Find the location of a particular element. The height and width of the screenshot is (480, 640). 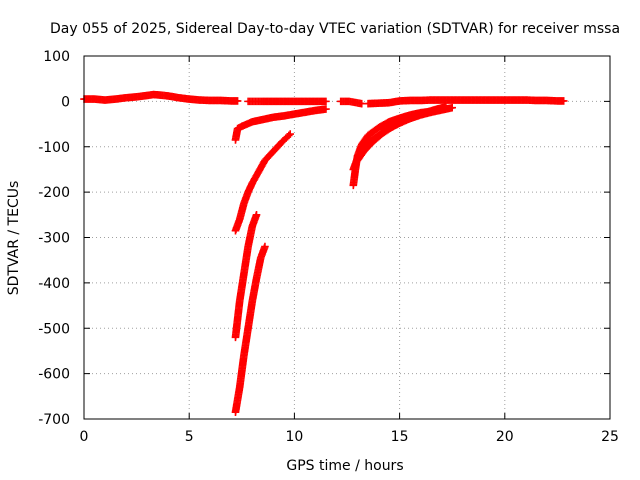

x-tick-label: 0 is located at coordinates (84, 437).